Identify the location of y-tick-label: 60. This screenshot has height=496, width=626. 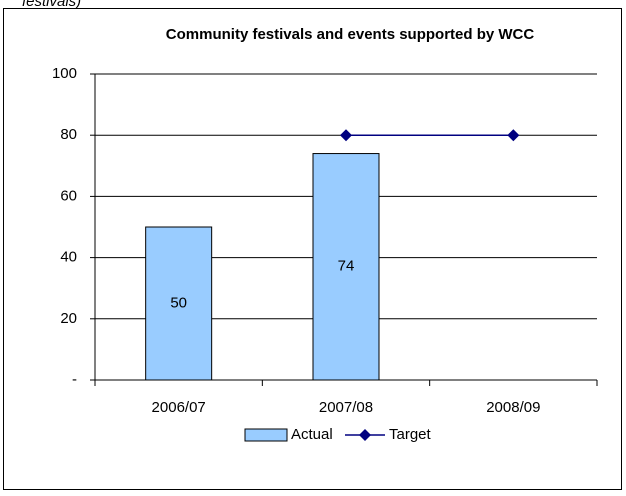
(68, 195).